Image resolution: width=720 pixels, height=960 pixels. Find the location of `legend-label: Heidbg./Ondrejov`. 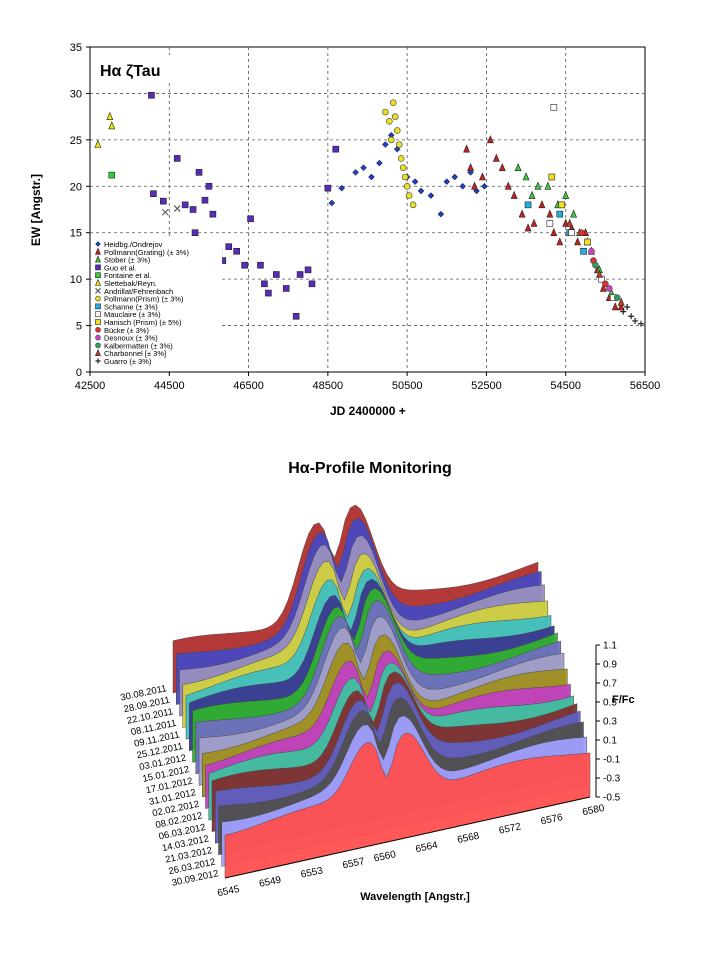

legend-label: Heidbg./Ondrejov is located at coordinates (133, 244).